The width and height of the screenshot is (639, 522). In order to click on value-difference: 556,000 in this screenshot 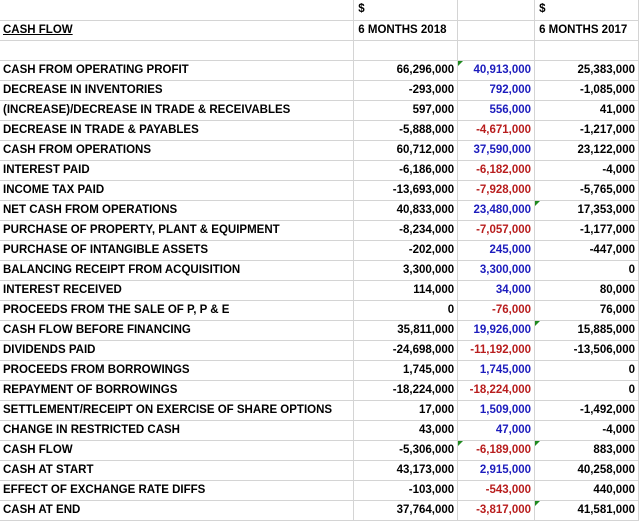, I will do `click(496, 110)`.